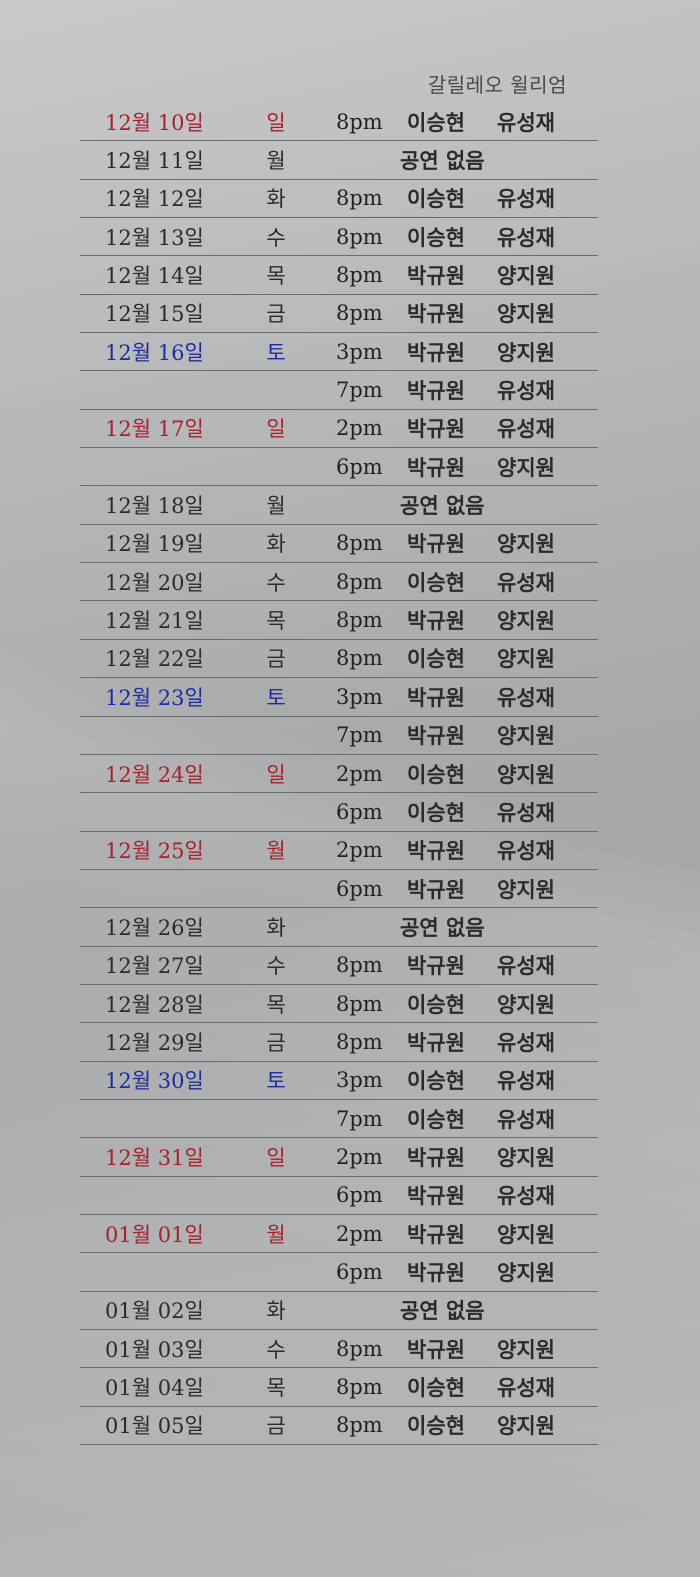  I want to click on date-cell: 12월 17일, so click(154, 429).